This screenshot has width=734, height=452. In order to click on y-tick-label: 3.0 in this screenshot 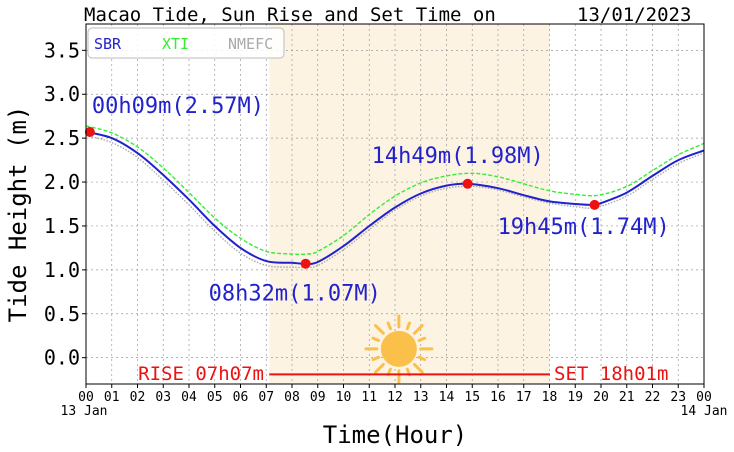, I will do `click(62, 94)`.